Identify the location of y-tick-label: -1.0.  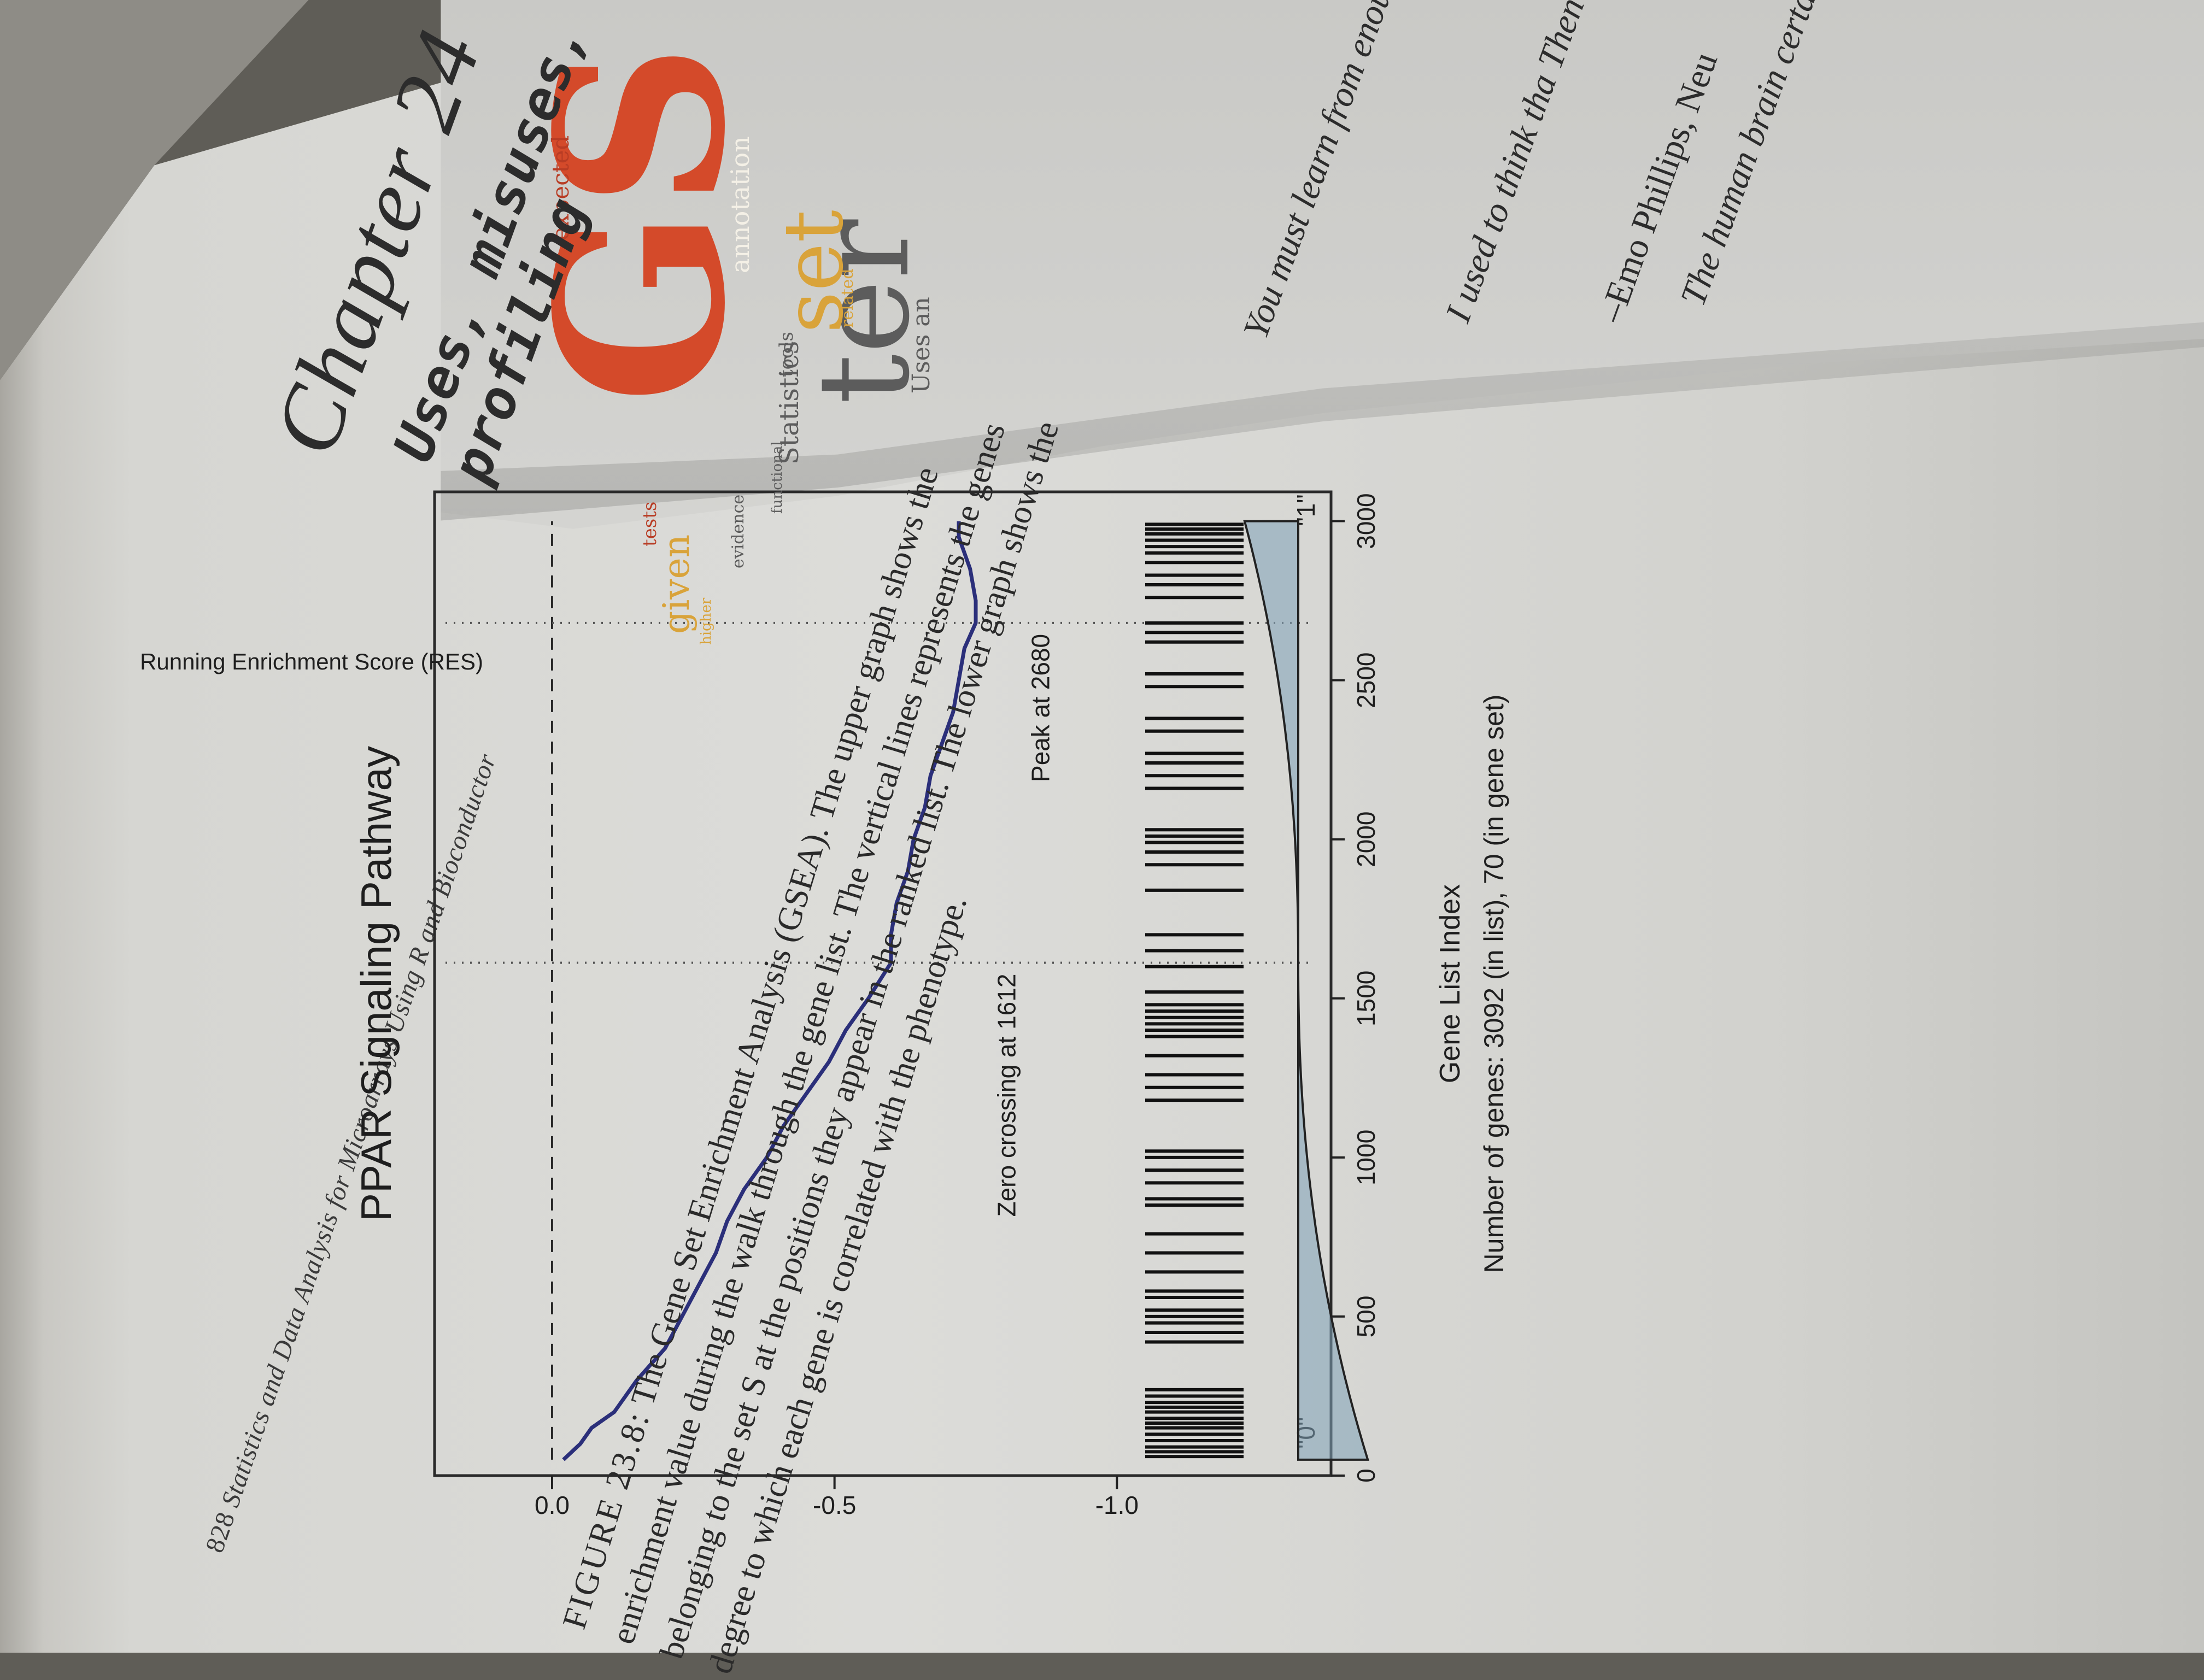
(1117, 1505).